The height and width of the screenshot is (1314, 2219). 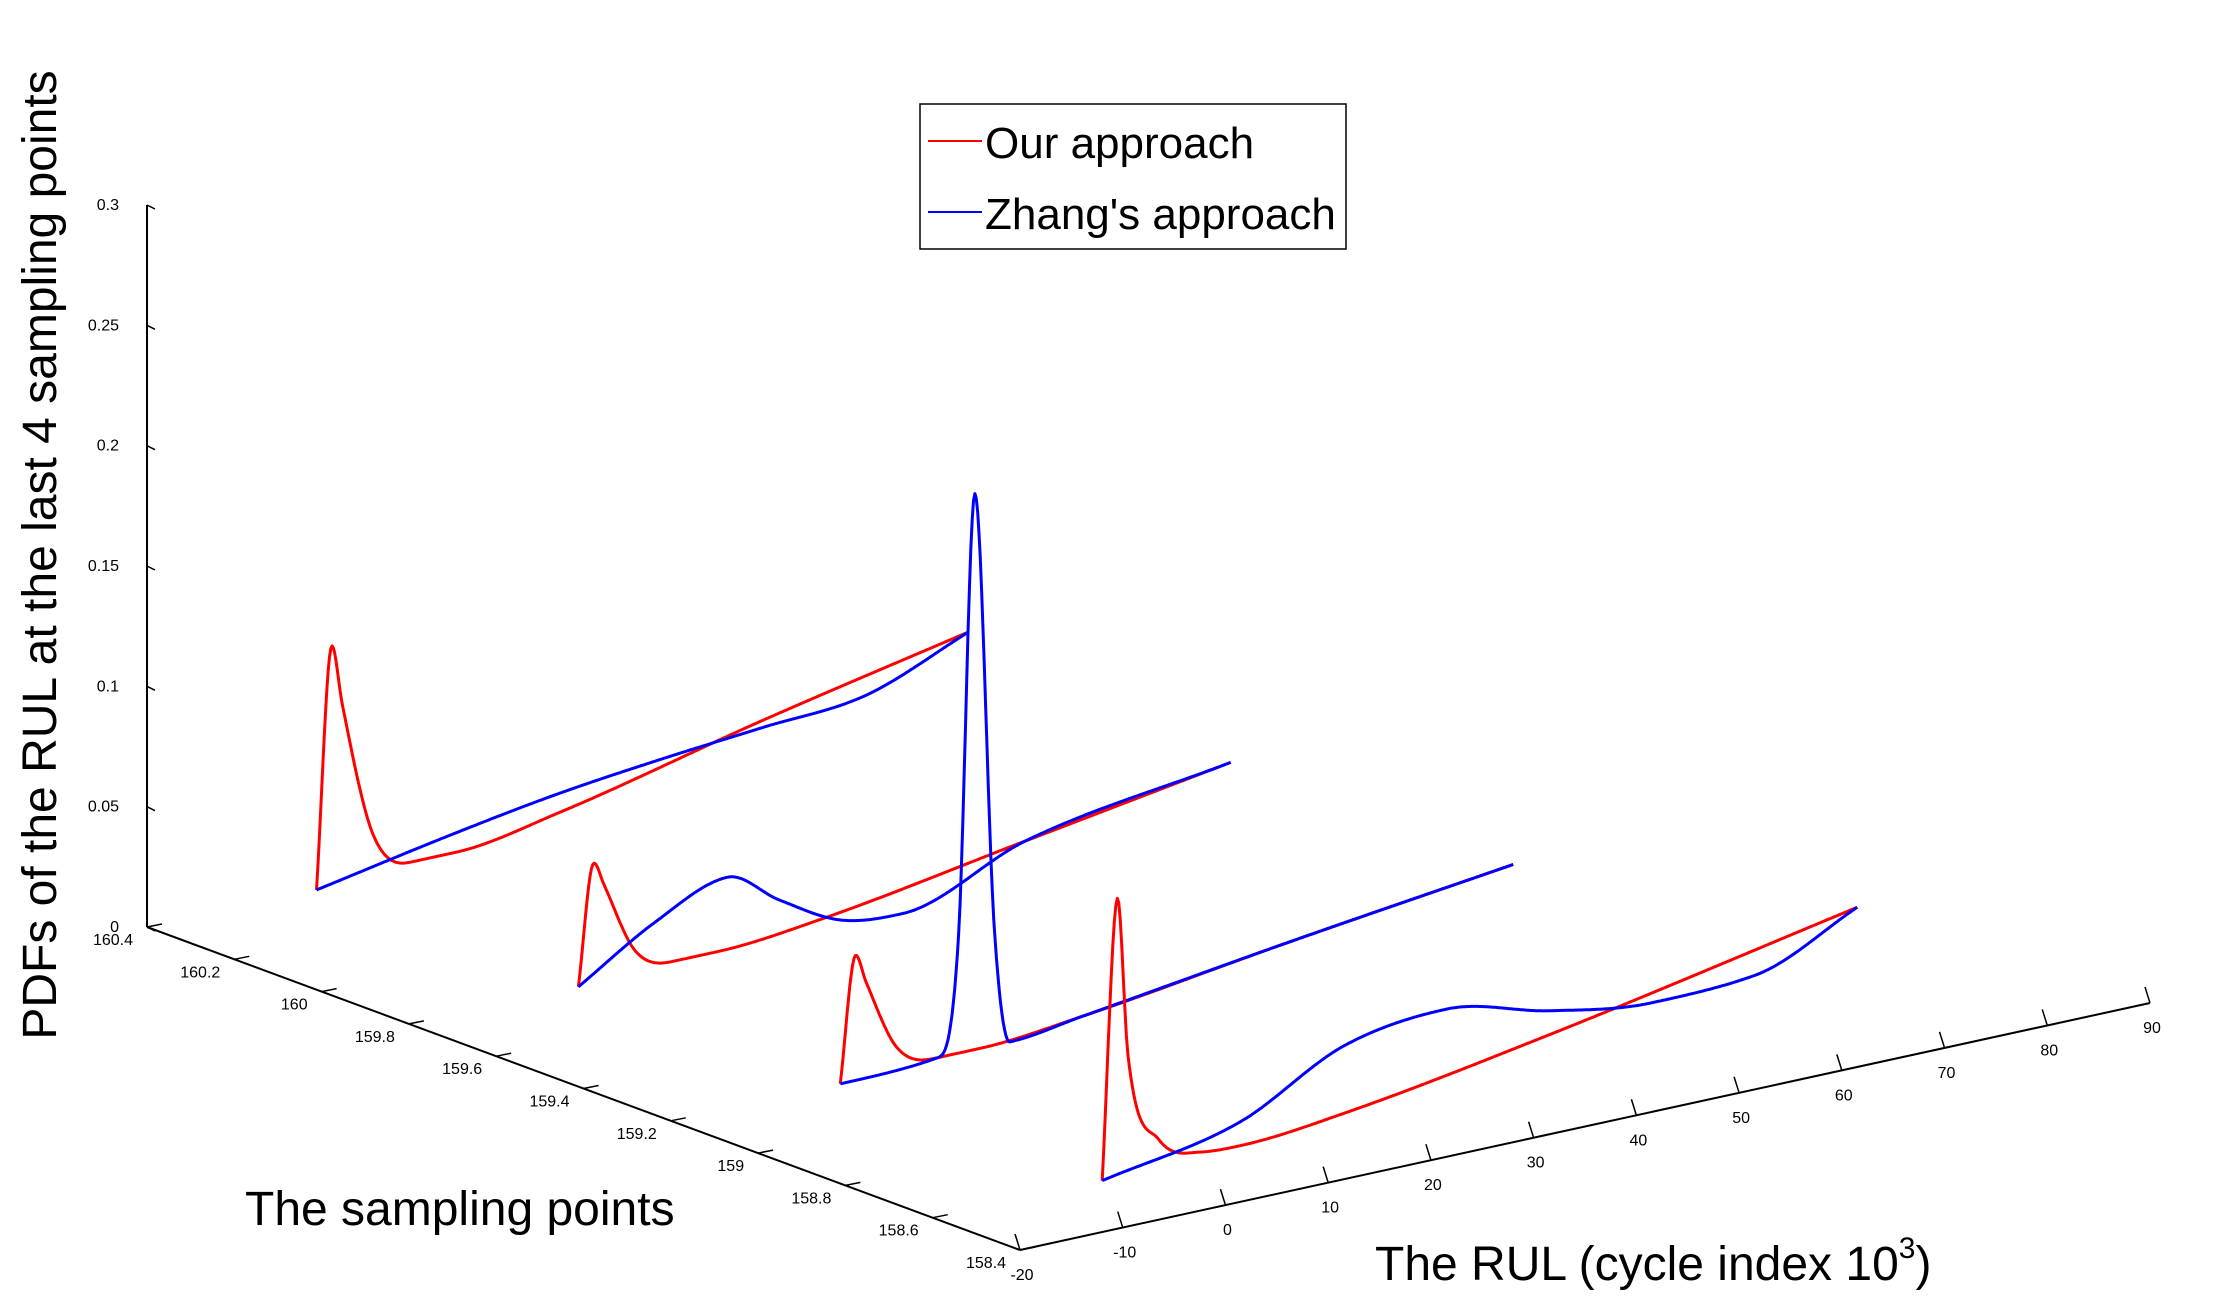 What do you see at coordinates (1844, 1095) in the screenshot?
I see `x-tick-label: 60` at bounding box center [1844, 1095].